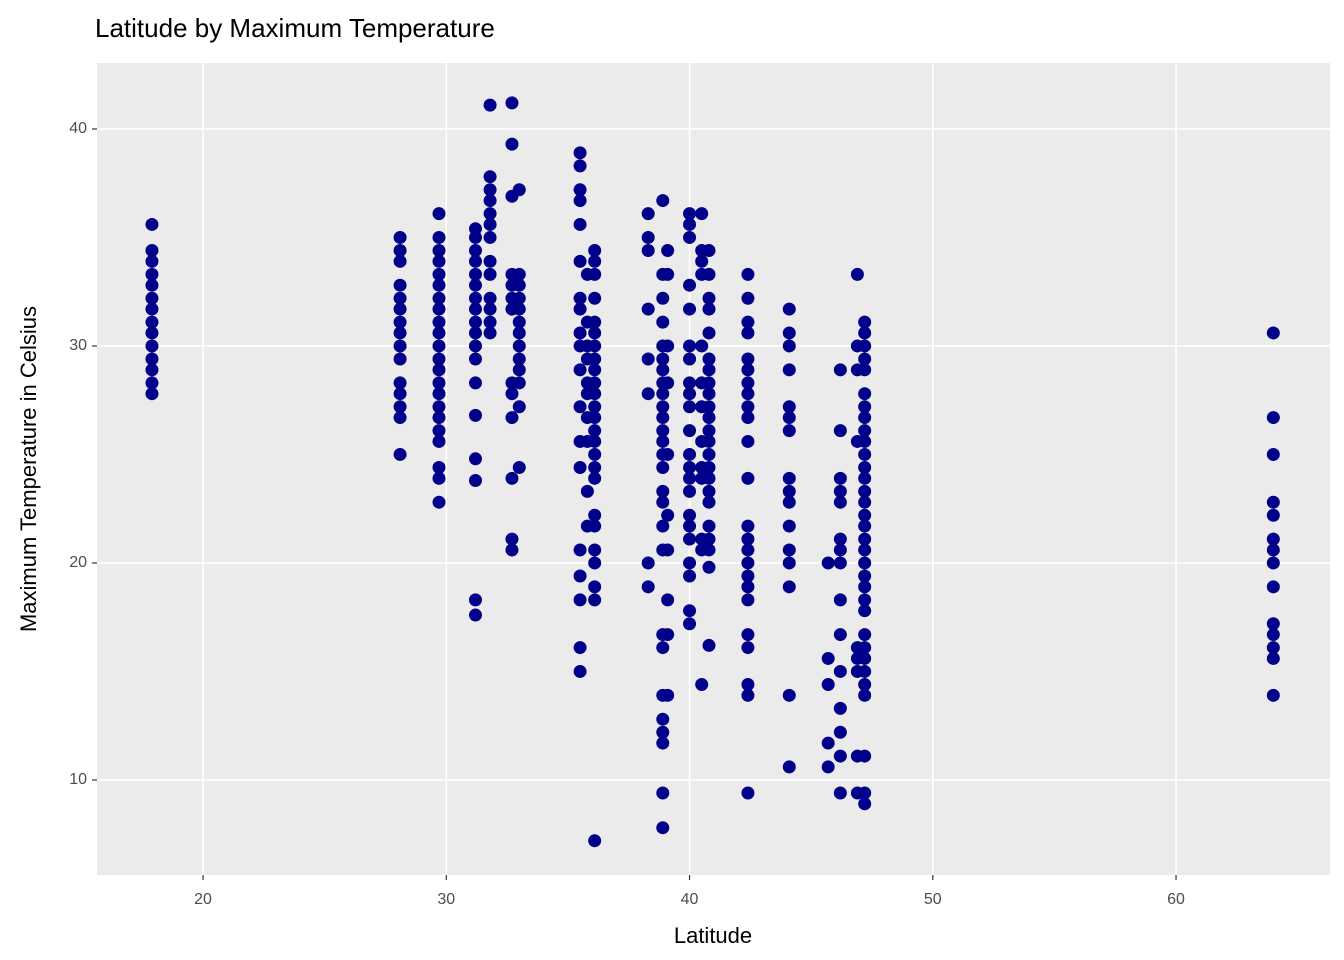  What do you see at coordinates (78, 128) in the screenshot?
I see `y-tick-label: 40` at bounding box center [78, 128].